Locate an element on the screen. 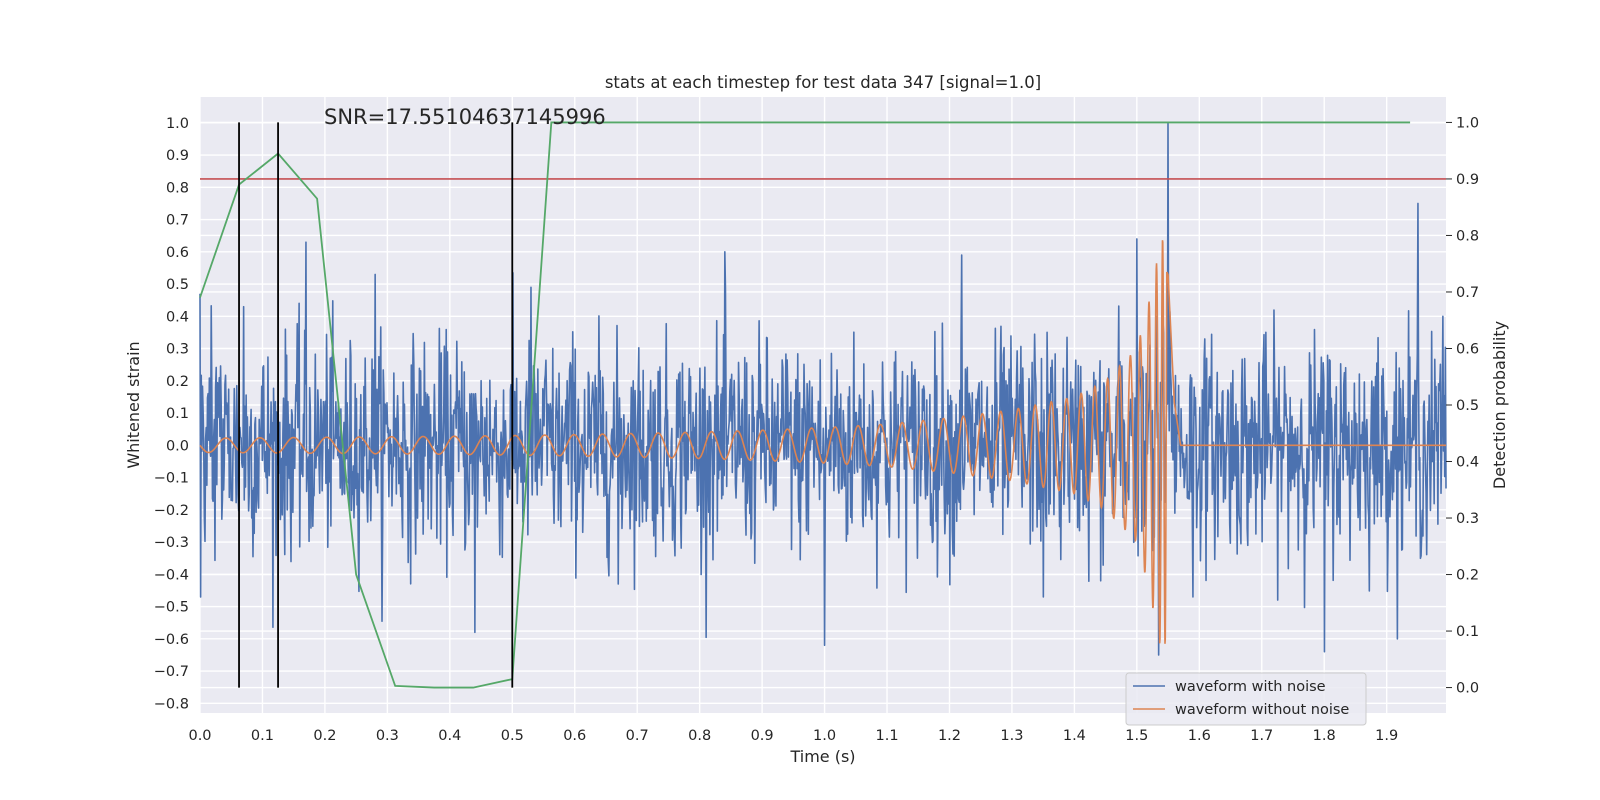 The image size is (1600, 800). x-tick-label: 0.7 is located at coordinates (637, 736).